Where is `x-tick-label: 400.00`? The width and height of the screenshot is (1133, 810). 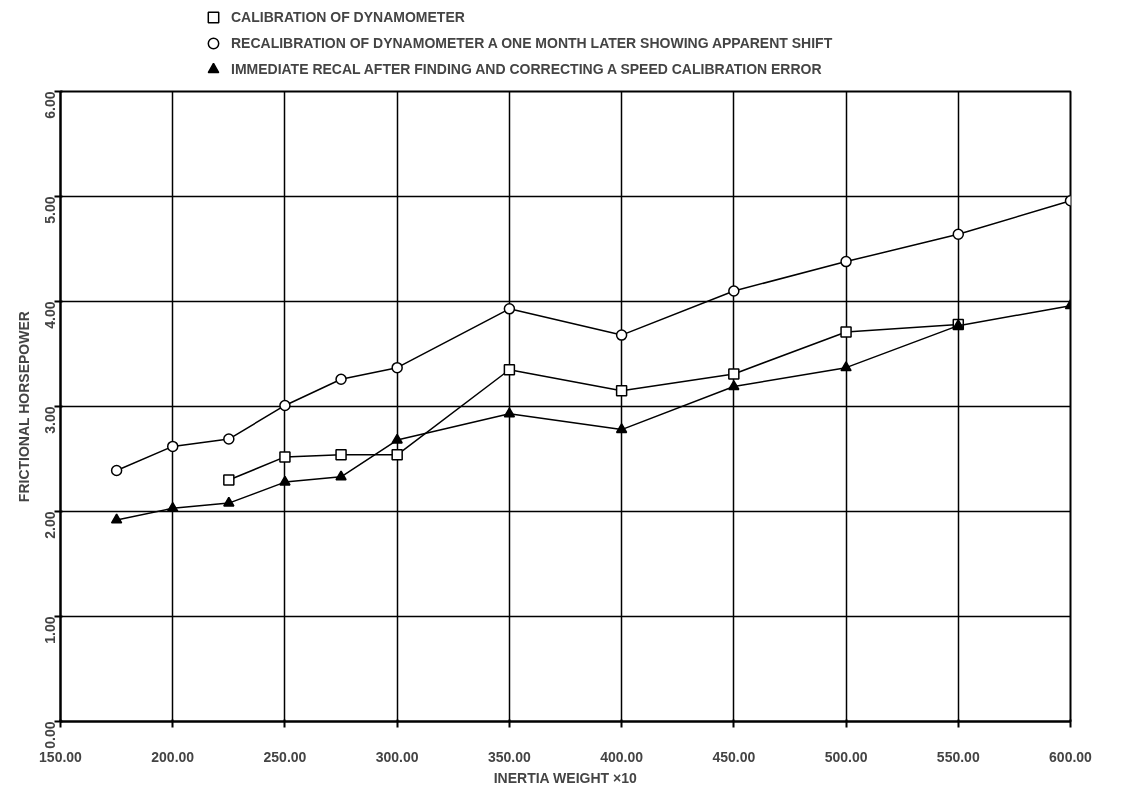 x-tick-label: 400.00 is located at coordinates (622, 756).